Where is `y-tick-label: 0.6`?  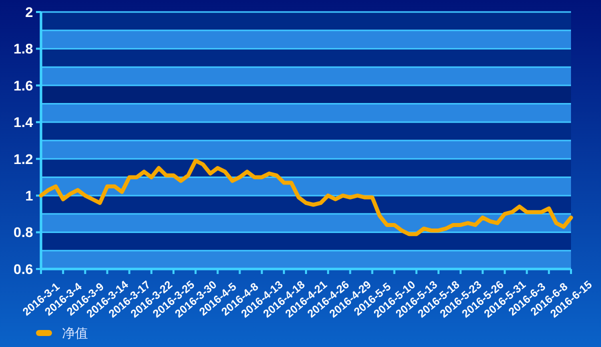 y-tick-label: 0.6 is located at coordinates (24, 268).